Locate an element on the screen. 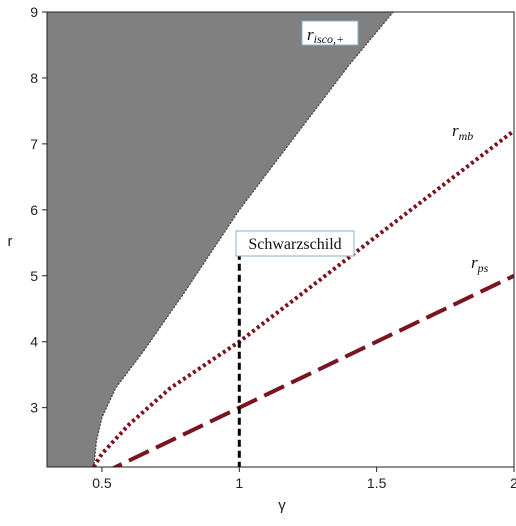 The image size is (516, 526). r-isco-label: risco,+ is located at coordinates (325, 35).